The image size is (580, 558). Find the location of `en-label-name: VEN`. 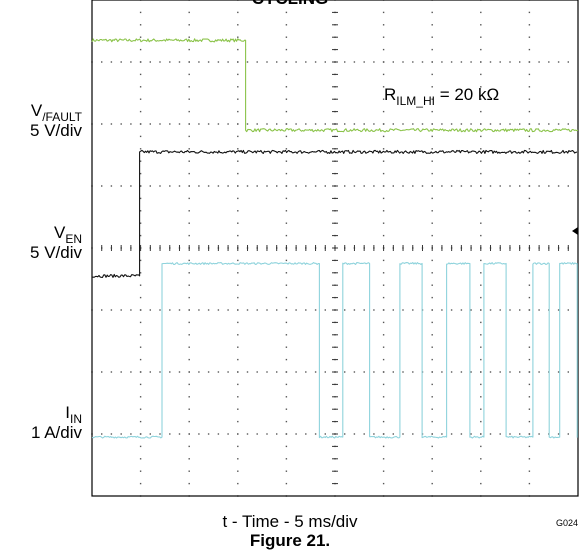

en-label-name: VEN is located at coordinates (67, 234).